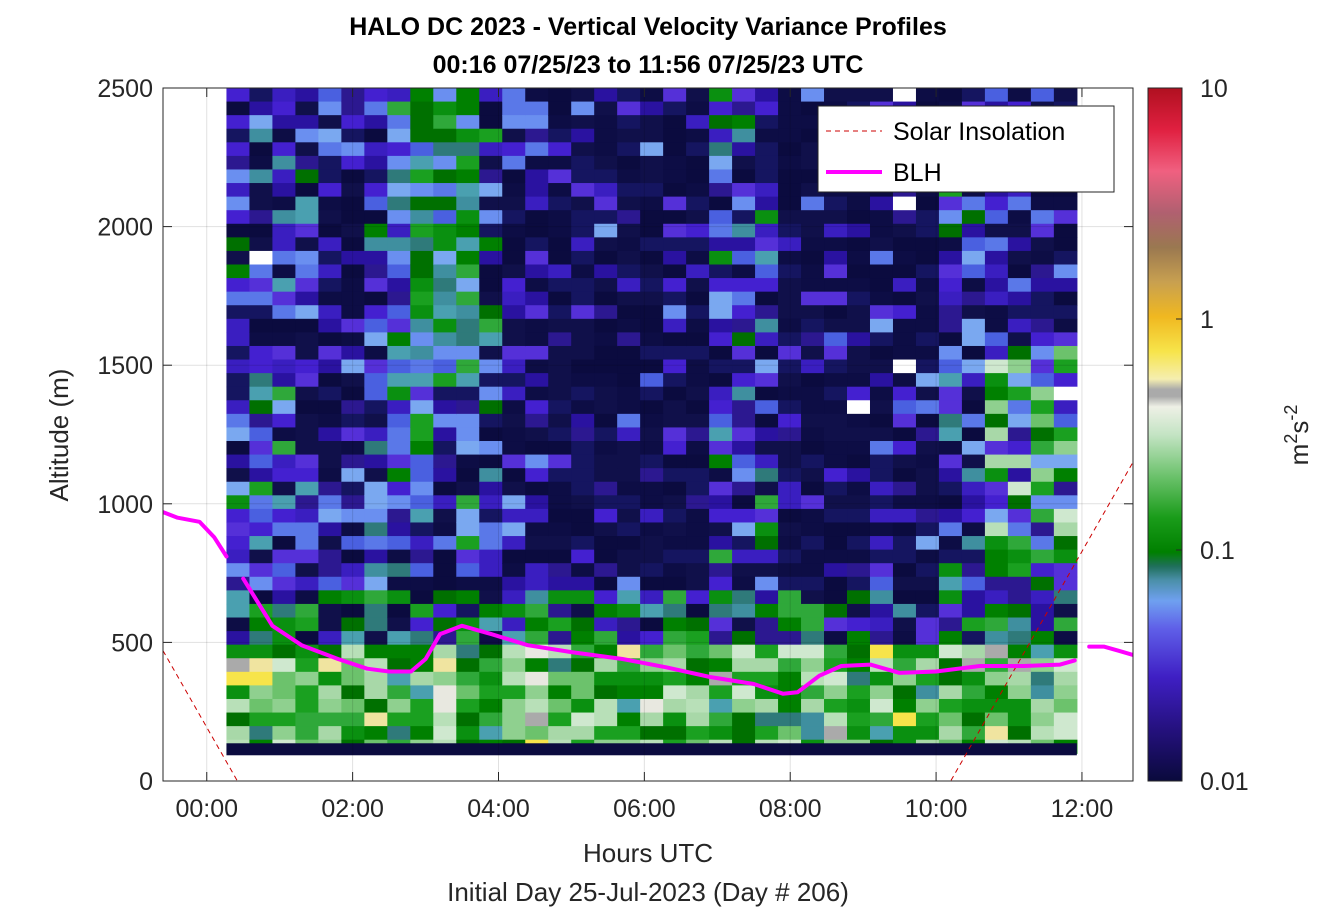 Image resolution: width=1343 pixels, height=911 pixels. I want to click on y-tick-label: 500, so click(132, 643).